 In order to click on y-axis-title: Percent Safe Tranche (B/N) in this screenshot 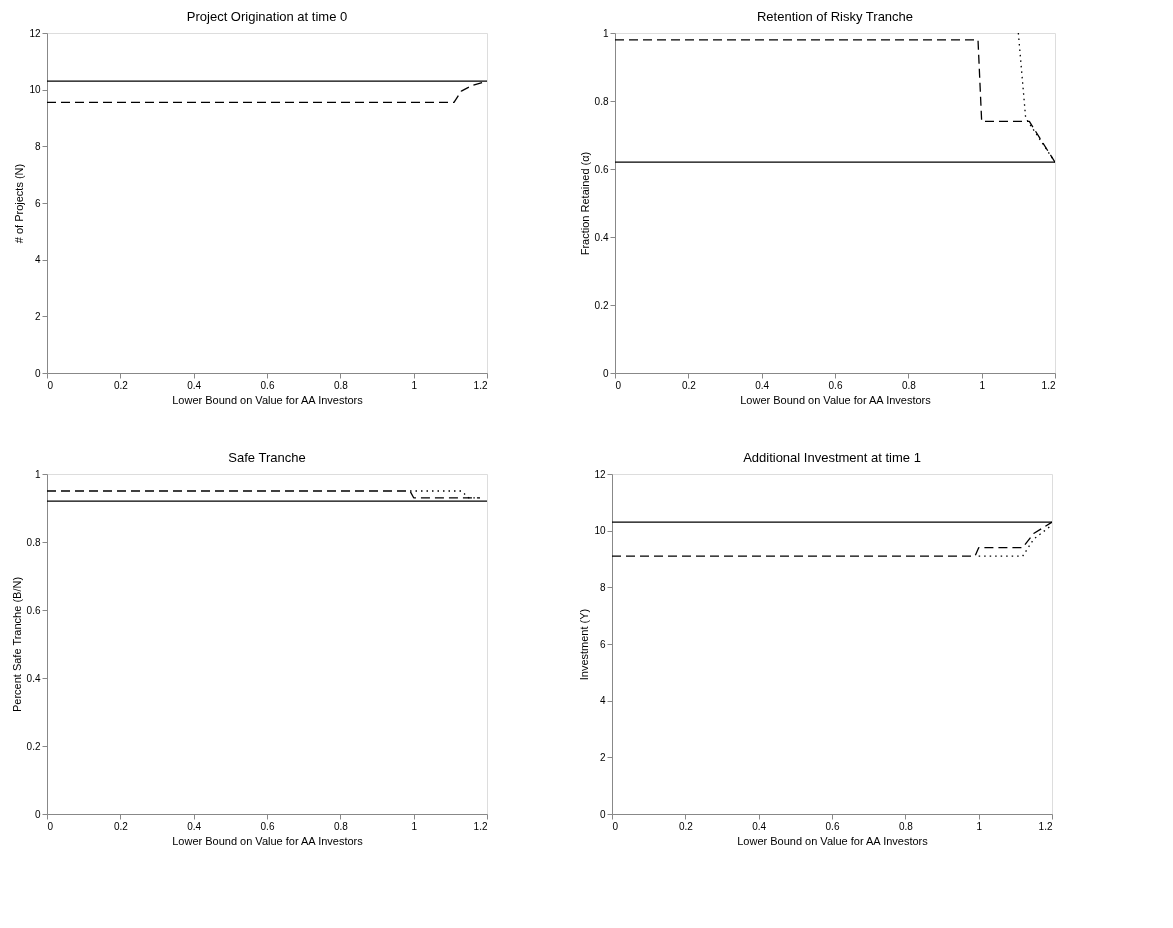, I will do `click(16, 644)`.